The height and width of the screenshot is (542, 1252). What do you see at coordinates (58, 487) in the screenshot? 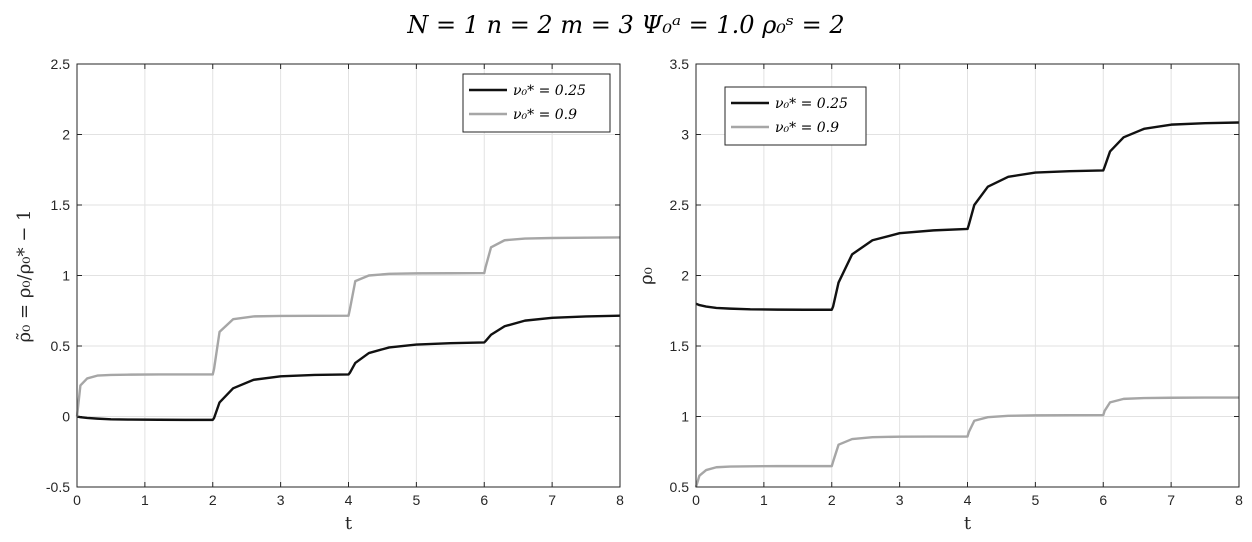
I see `y-tick-label: -0.5` at bounding box center [58, 487].